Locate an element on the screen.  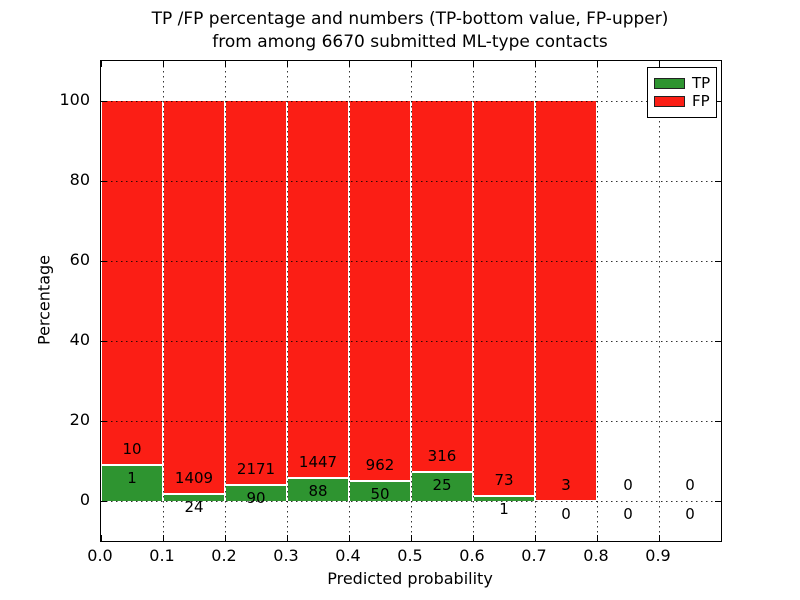
tp-count-label-7: 0 is located at coordinates (566, 514).